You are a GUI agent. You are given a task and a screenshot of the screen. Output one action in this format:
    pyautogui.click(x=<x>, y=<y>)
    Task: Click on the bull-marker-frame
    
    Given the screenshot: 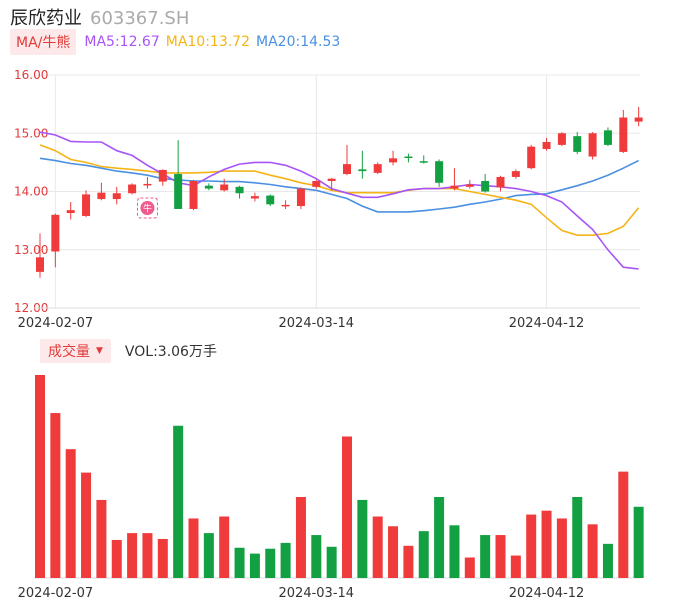 What is the action you would take?
    pyautogui.click(x=147, y=208)
    